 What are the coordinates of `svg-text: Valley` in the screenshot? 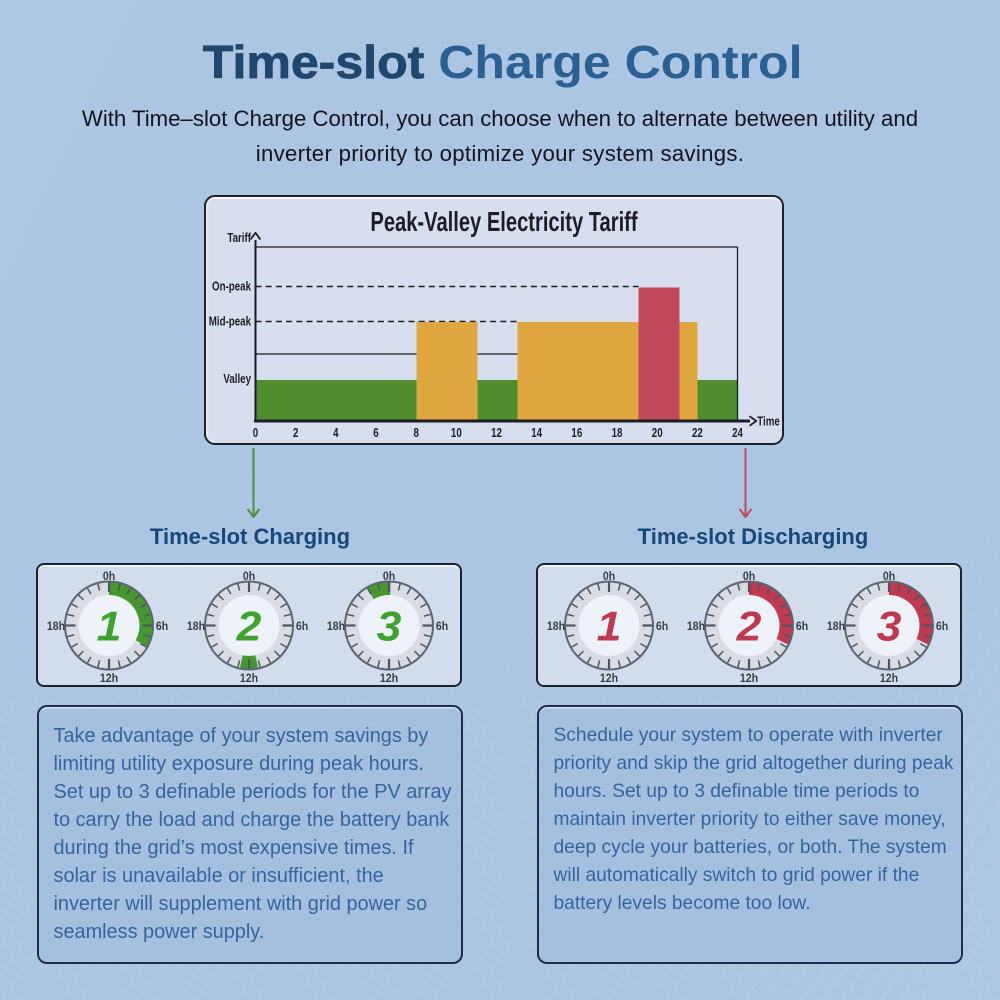 It's located at (237, 380).